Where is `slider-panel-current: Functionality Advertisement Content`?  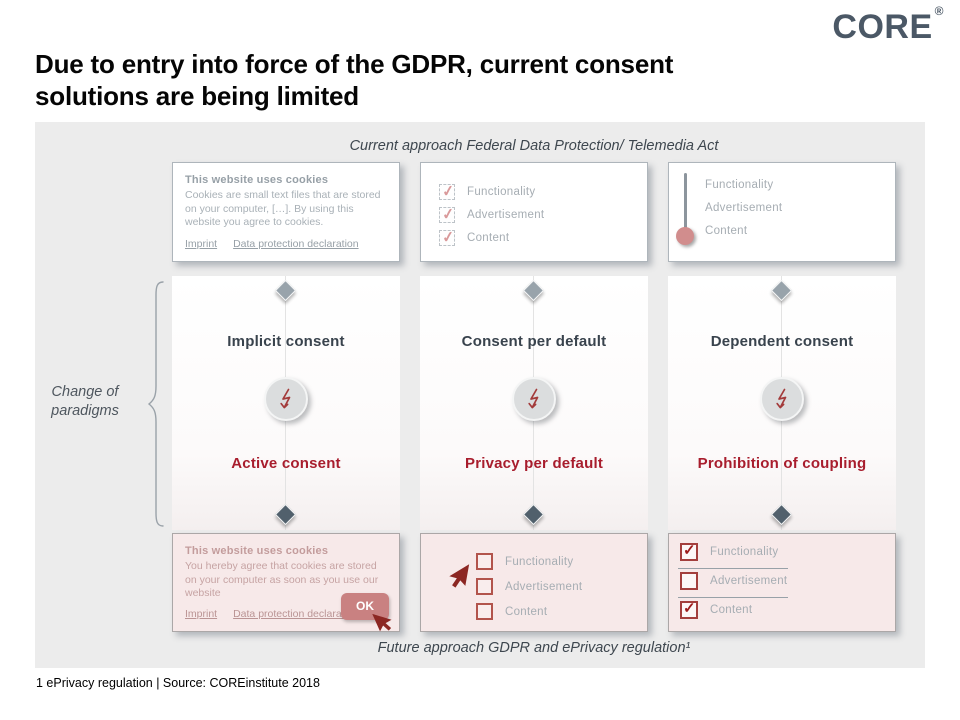
slider-panel-current: Functionality Advertisement Content is located at coordinates (782, 212).